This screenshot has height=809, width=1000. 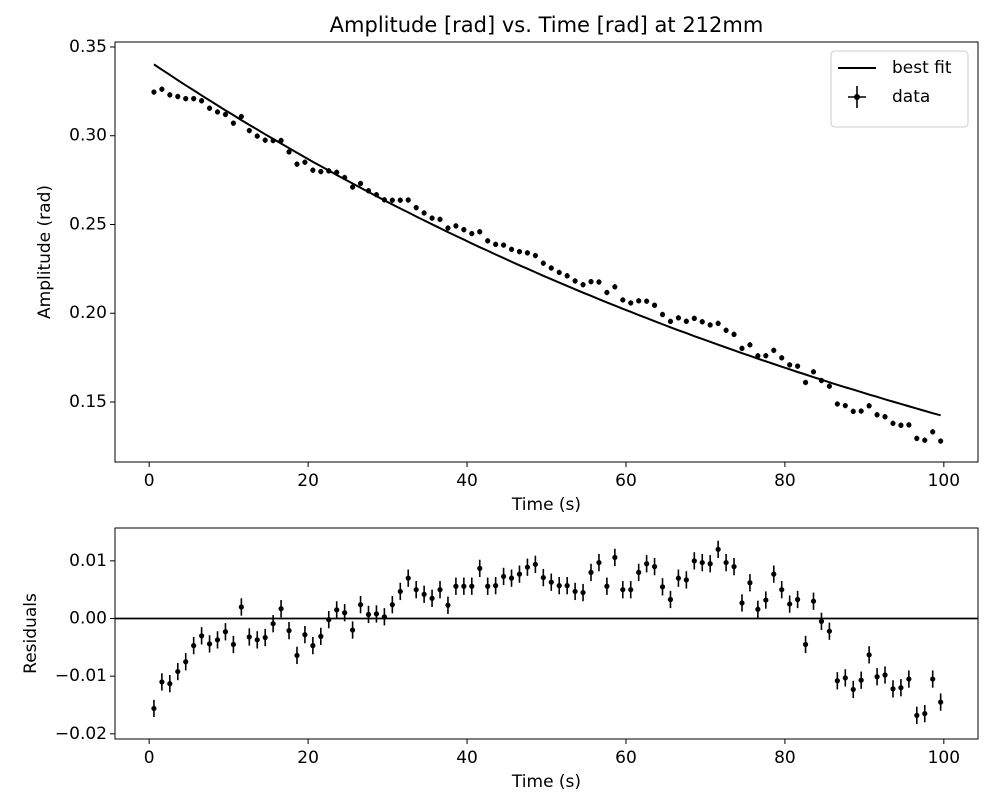 What do you see at coordinates (81, 734) in the screenshot?
I see `y-tick-label: −0.02` at bounding box center [81, 734].